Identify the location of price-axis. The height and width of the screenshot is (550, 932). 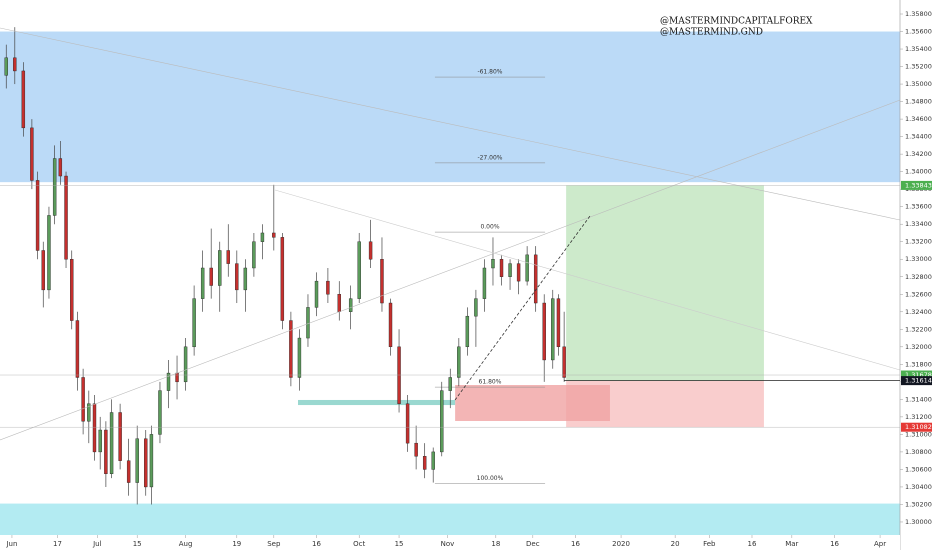
(916, 275).